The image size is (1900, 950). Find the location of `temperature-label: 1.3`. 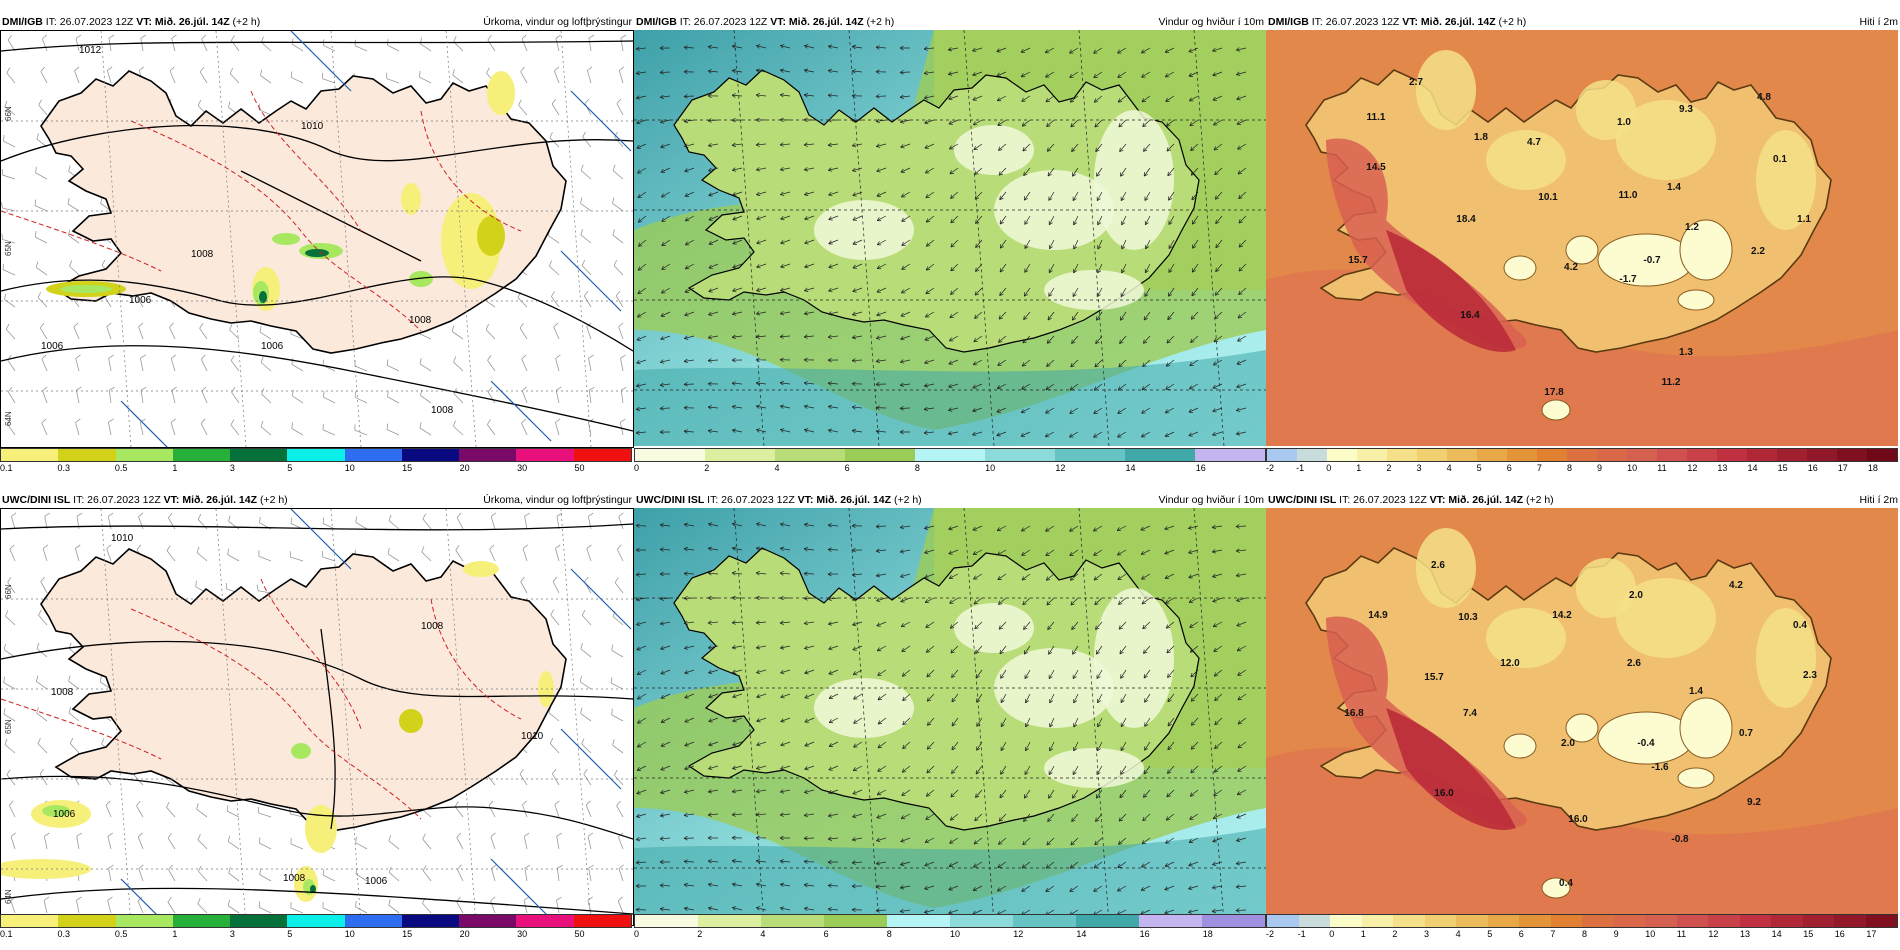

temperature-label: 1.3 is located at coordinates (1686, 352).